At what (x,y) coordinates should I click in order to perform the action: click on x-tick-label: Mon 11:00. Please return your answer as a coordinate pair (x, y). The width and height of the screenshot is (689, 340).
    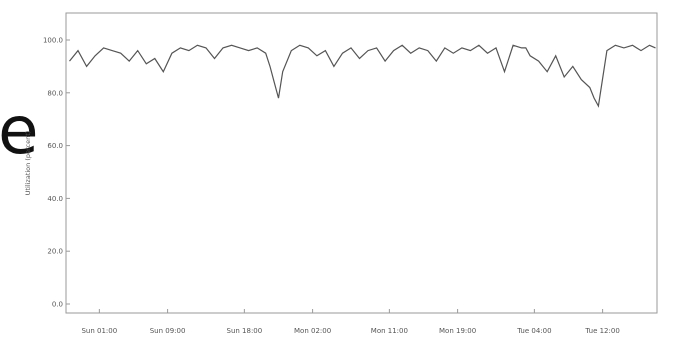
    Looking at the image, I should click on (389, 331).